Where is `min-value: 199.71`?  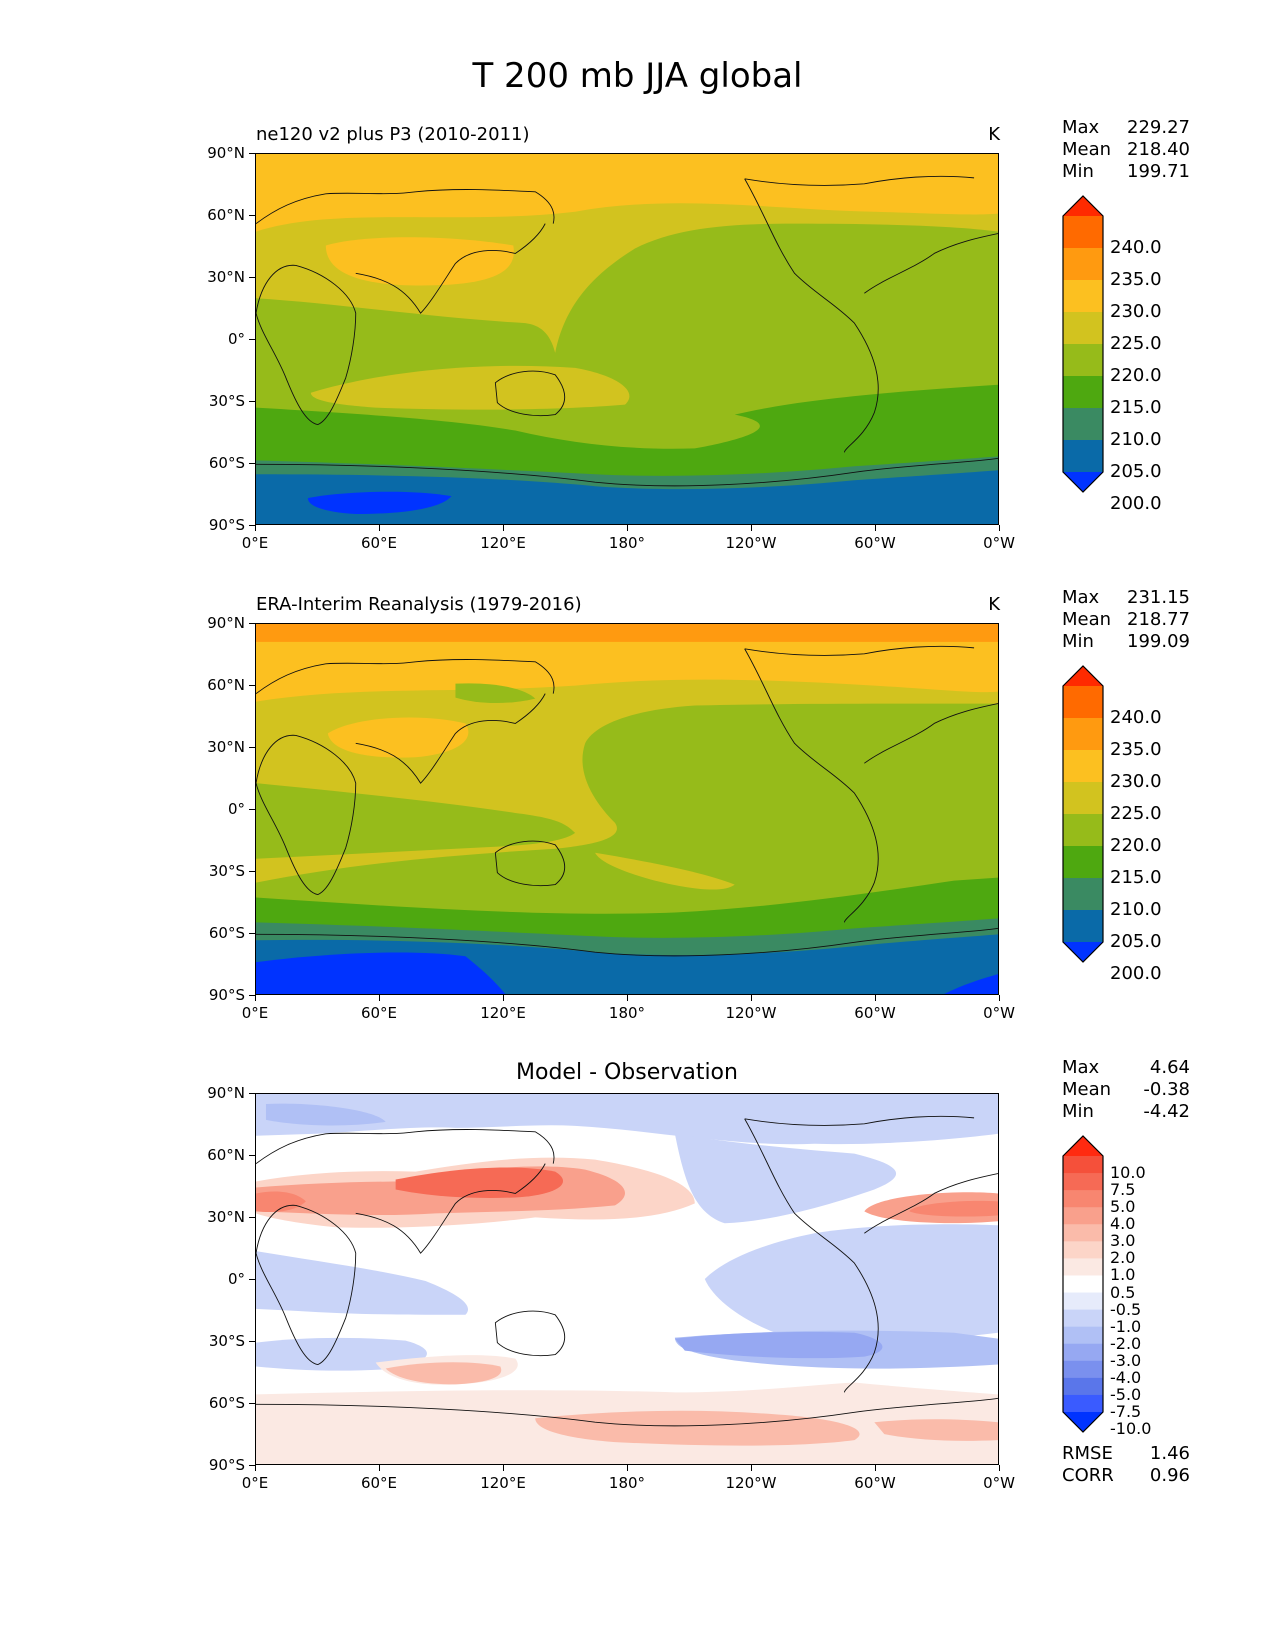
min-value: 199.71 is located at coordinates (1158, 171).